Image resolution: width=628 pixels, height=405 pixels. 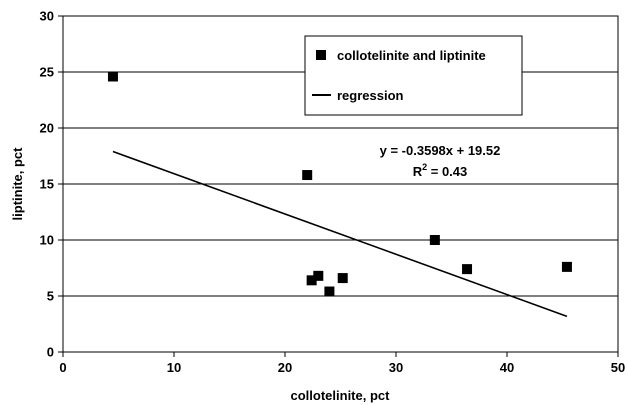 I want to click on legend-square-marker, so click(x=321, y=55).